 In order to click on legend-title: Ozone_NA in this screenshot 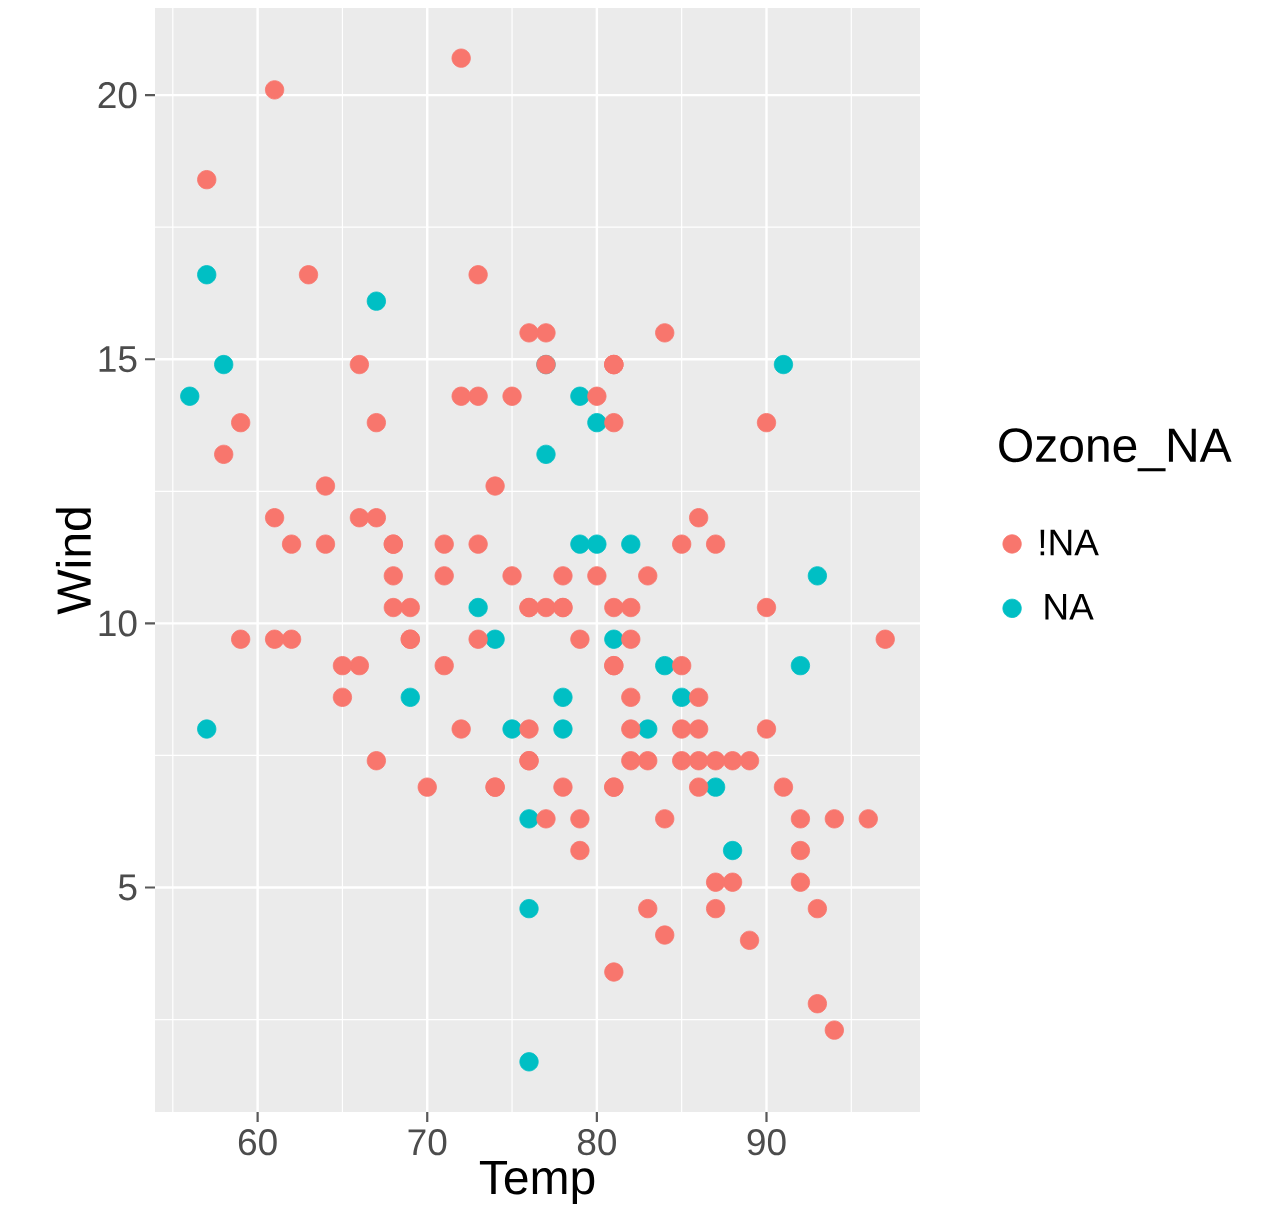, I will do `click(1115, 450)`.